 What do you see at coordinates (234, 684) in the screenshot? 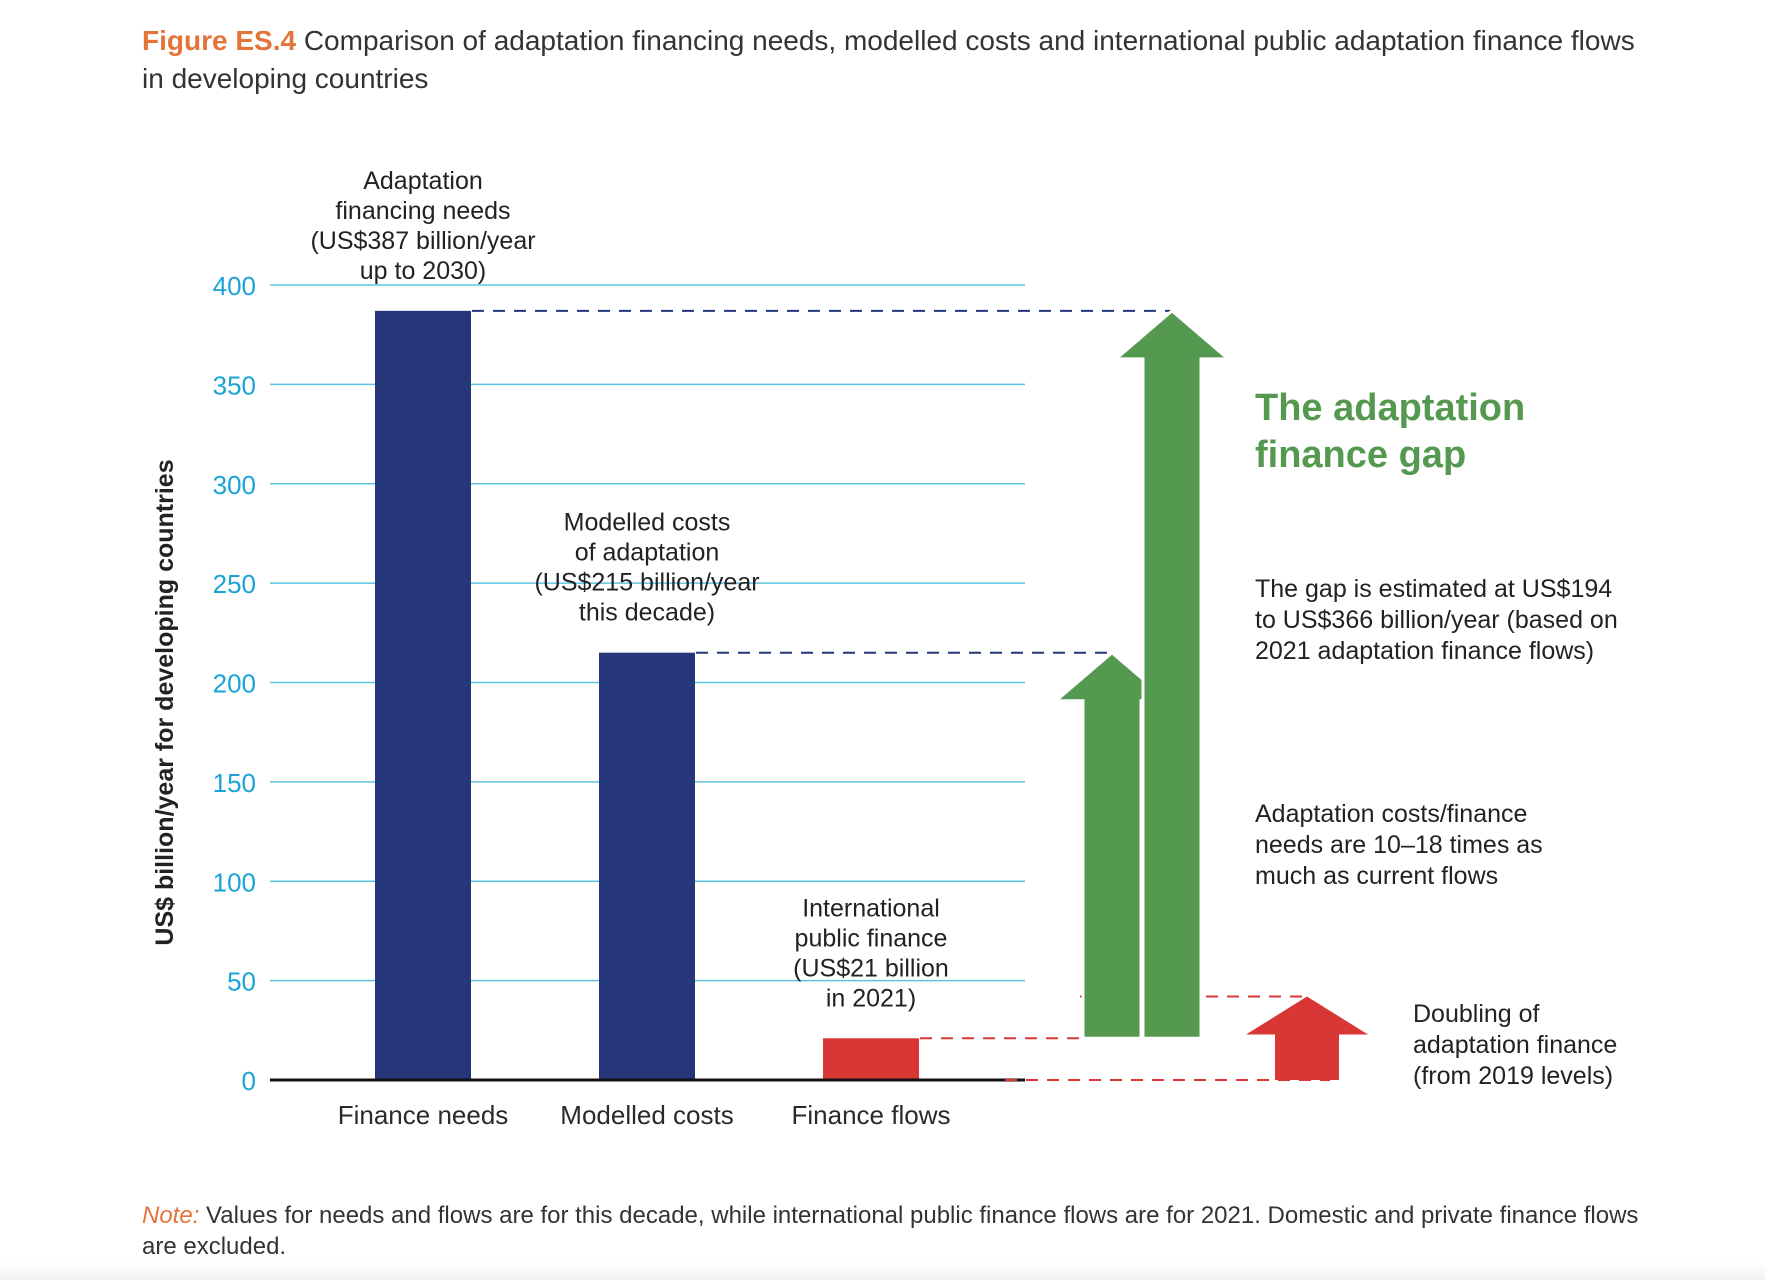
I see `y-tick-label: 200` at bounding box center [234, 684].